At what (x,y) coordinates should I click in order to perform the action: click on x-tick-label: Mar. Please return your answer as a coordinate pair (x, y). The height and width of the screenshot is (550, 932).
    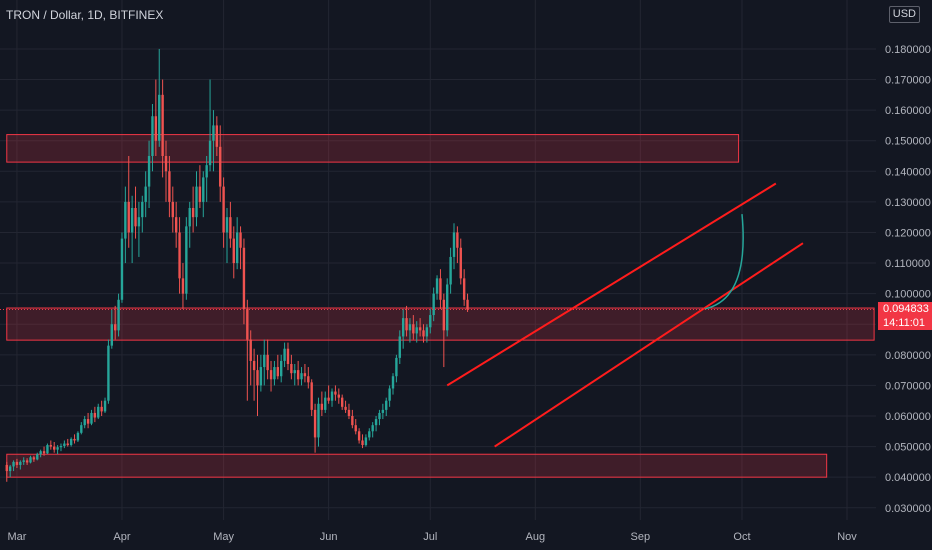
    Looking at the image, I should click on (16, 537).